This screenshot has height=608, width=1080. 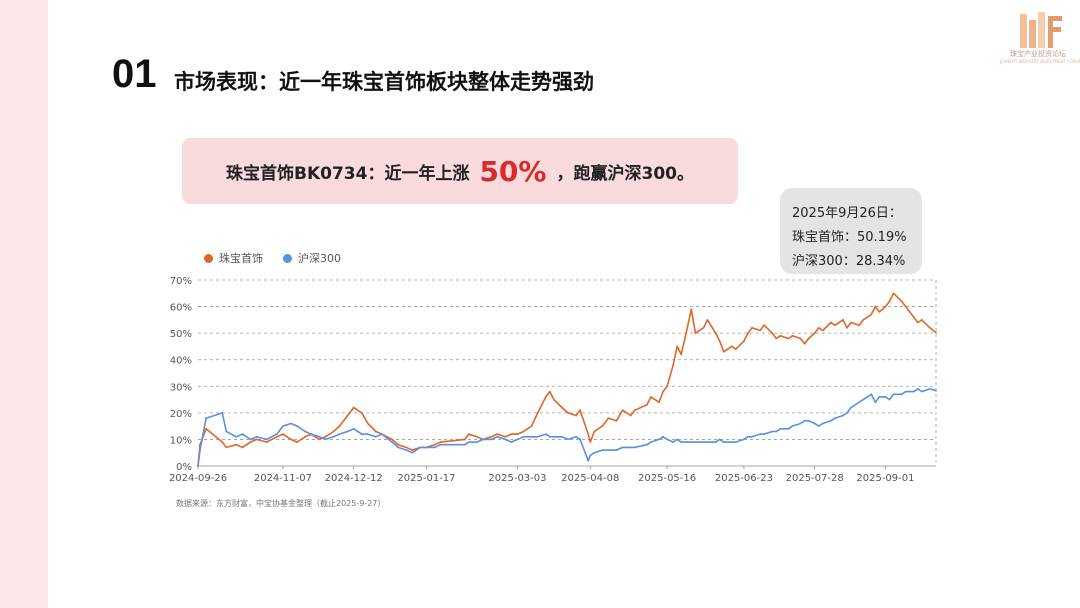 What do you see at coordinates (181, 387) in the screenshot?
I see `y-tick-label: 30%` at bounding box center [181, 387].